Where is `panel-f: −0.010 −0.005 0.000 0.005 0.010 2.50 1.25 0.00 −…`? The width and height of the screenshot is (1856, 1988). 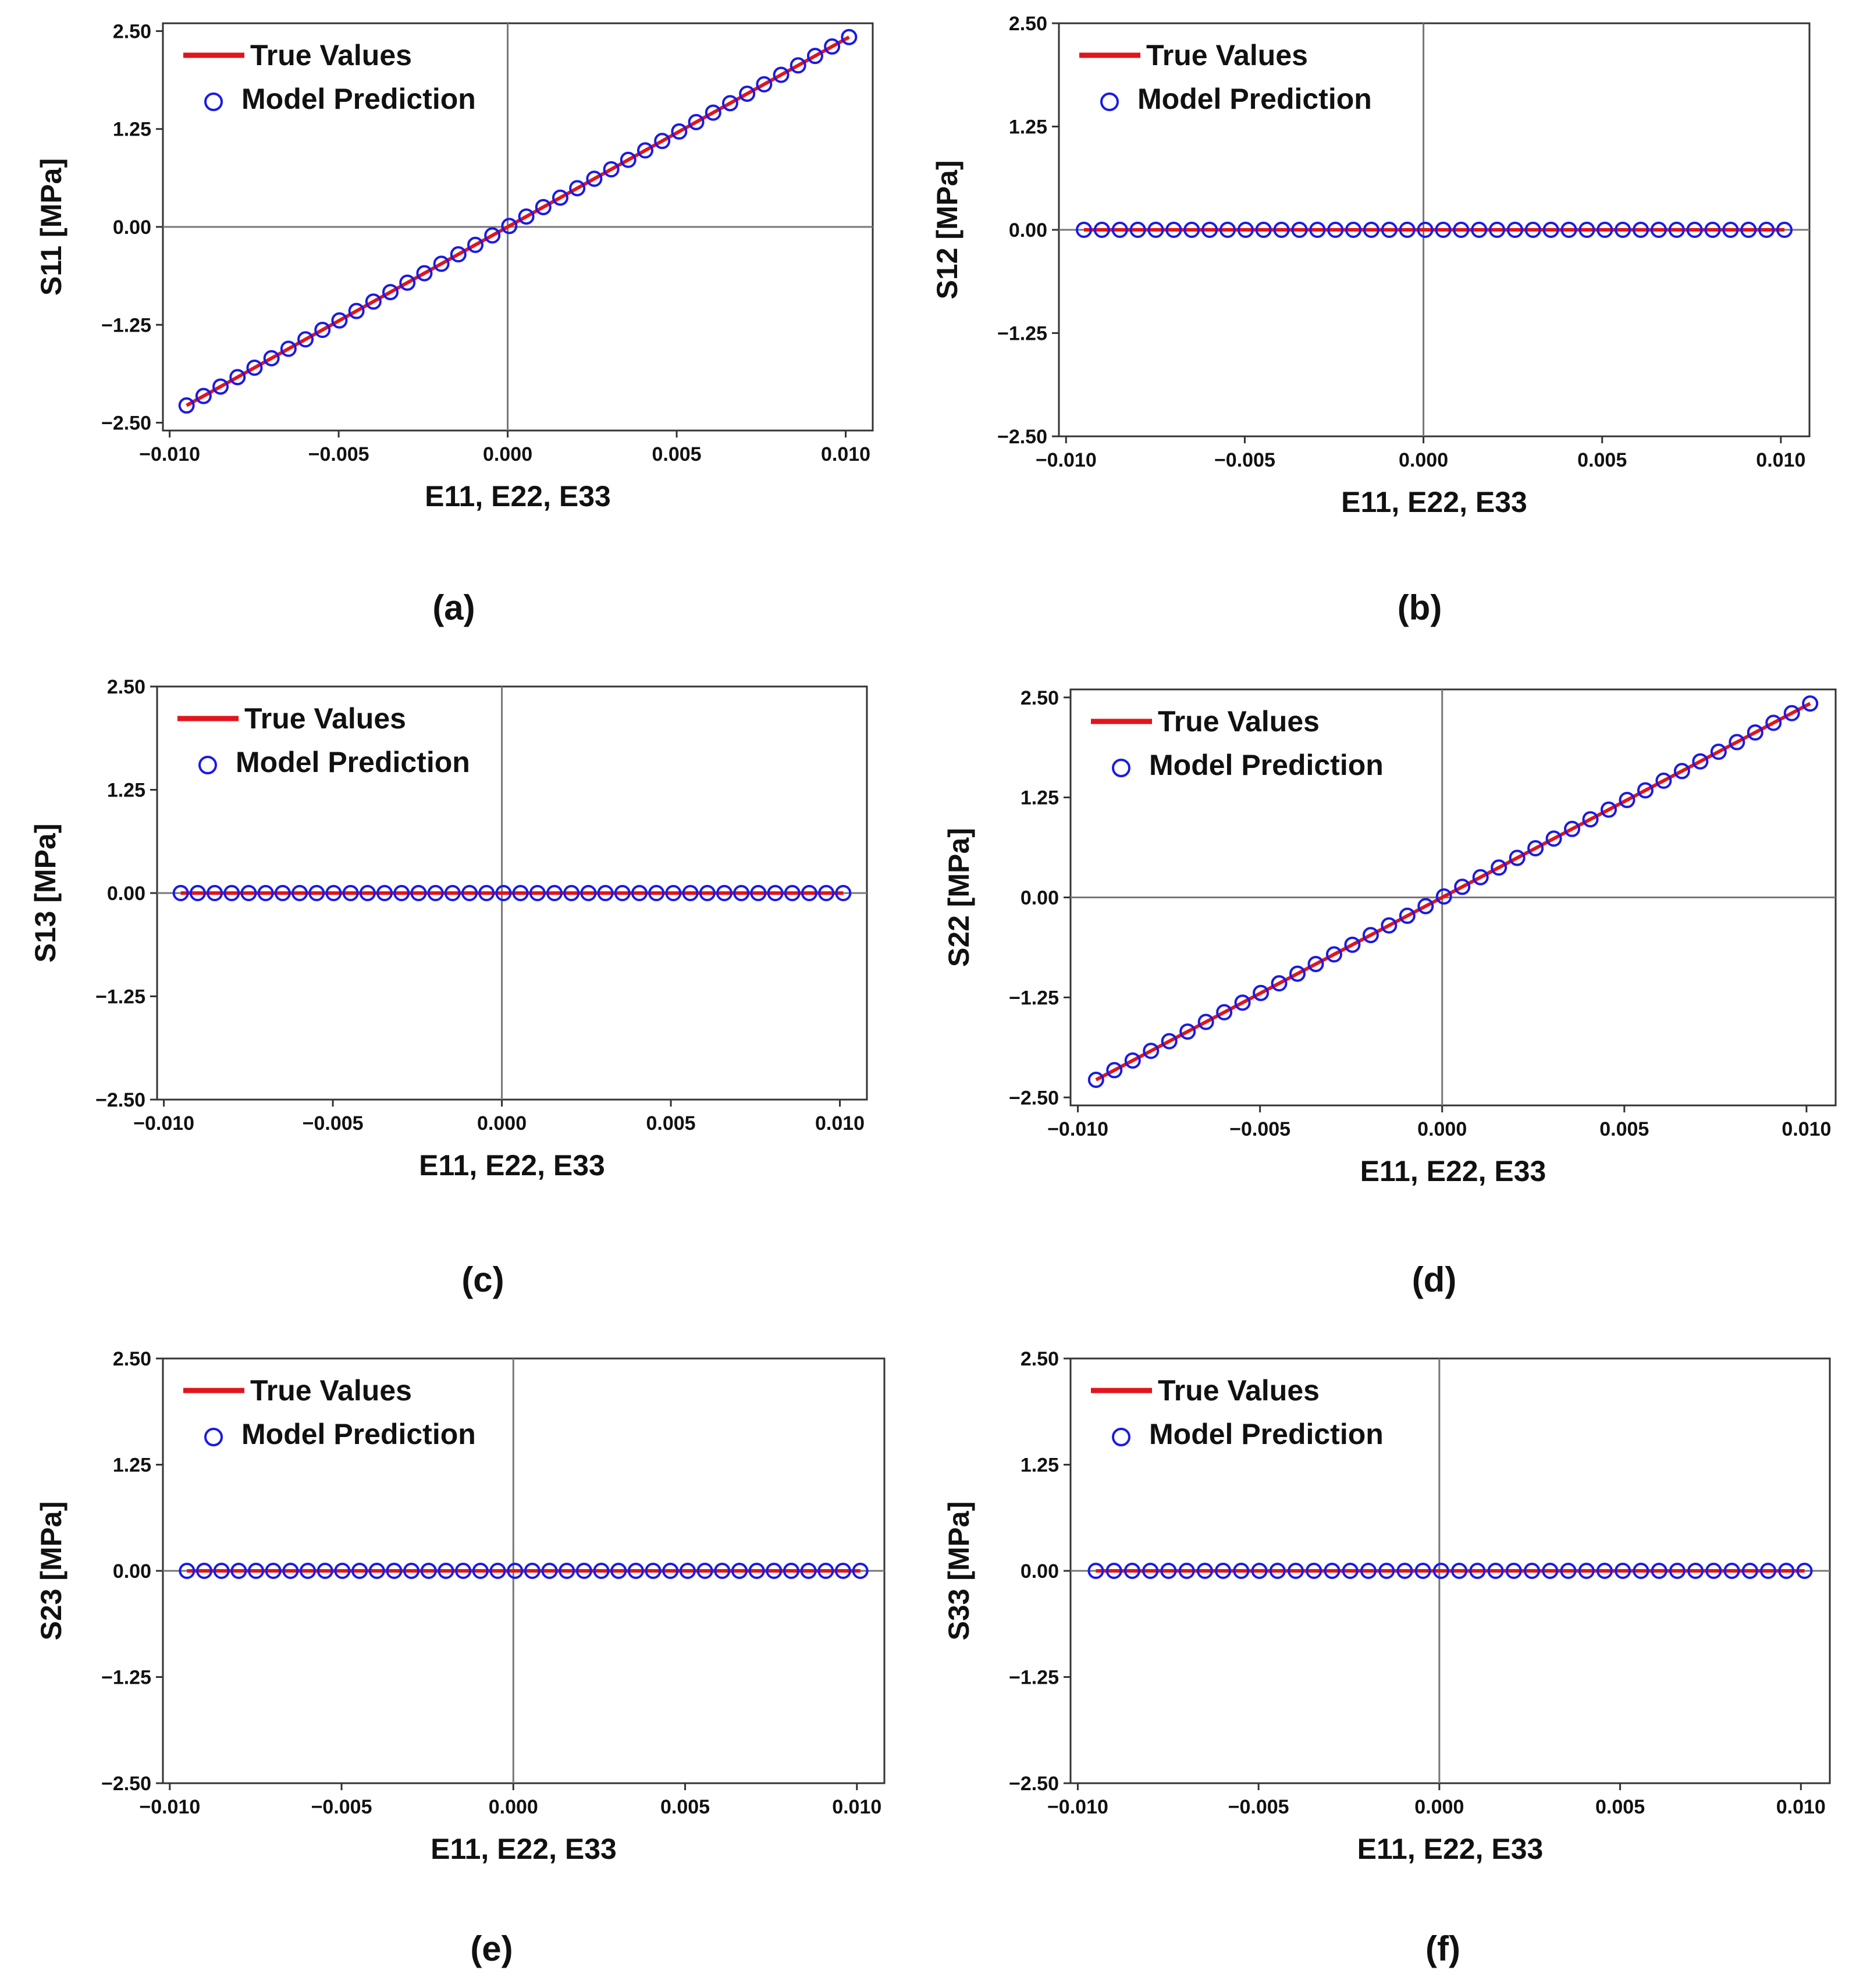 panel-f: −0.010 −0.005 0.000 0.005 0.010 2.50 1.25 0.00 −… is located at coordinates (1387, 1607).